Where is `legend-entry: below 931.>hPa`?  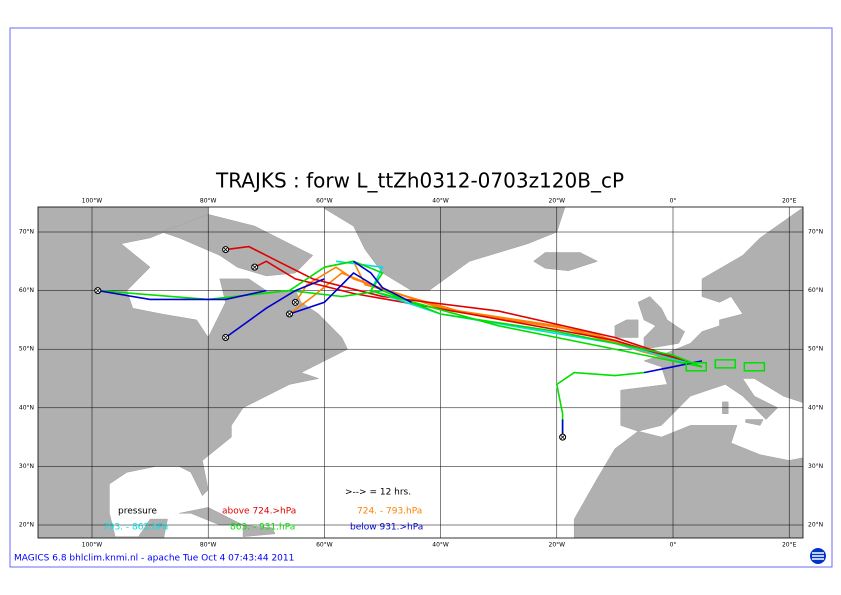
legend-entry: below 931.>hPa is located at coordinates (386, 528).